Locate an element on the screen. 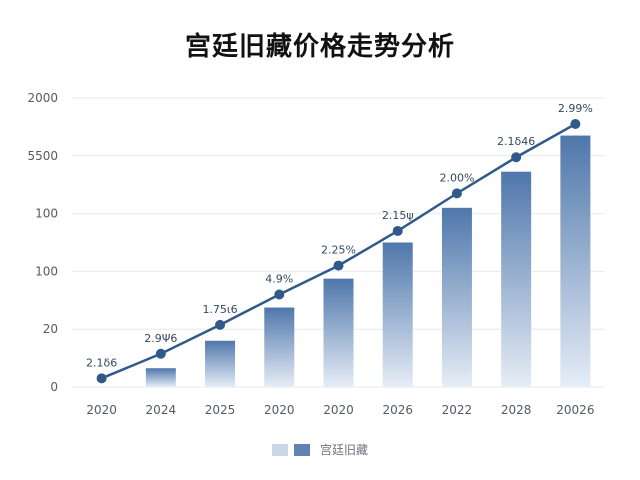 This screenshot has height=480, width=640. legend-swatch-light is located at coordinates (279, 449).